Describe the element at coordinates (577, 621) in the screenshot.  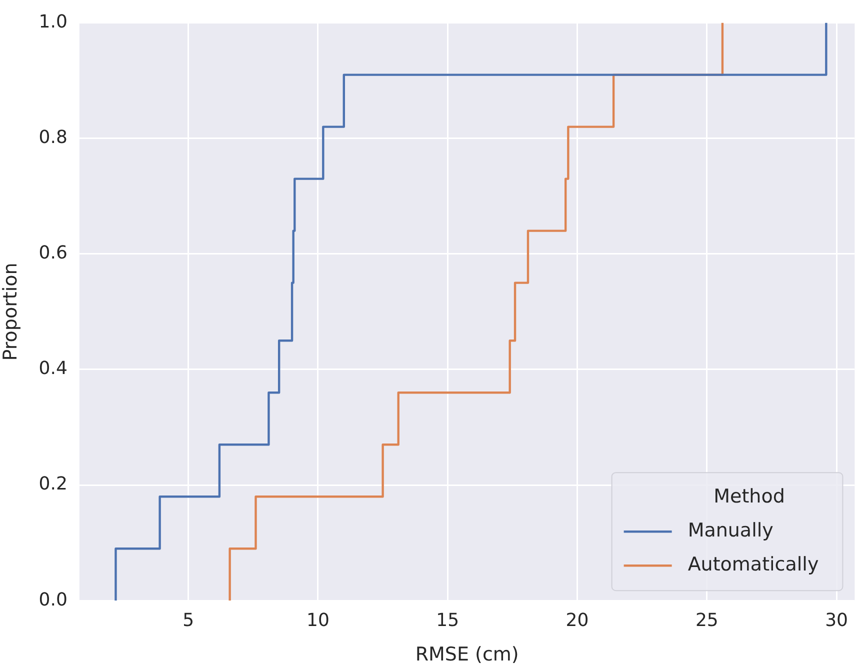
I see `x-tick-label: 20` at that location.